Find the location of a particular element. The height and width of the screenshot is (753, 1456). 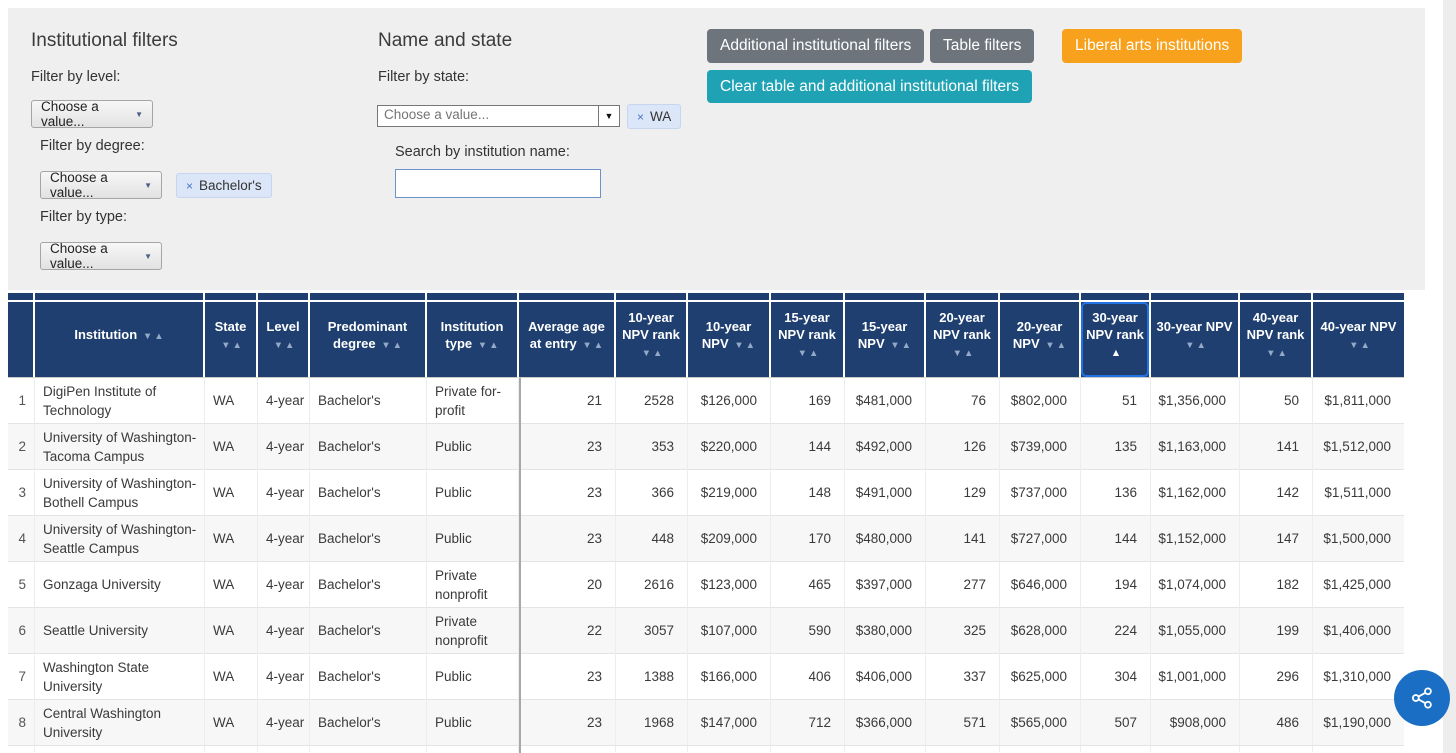

vertical-scrollbar is located at coordinates (1449, 376).